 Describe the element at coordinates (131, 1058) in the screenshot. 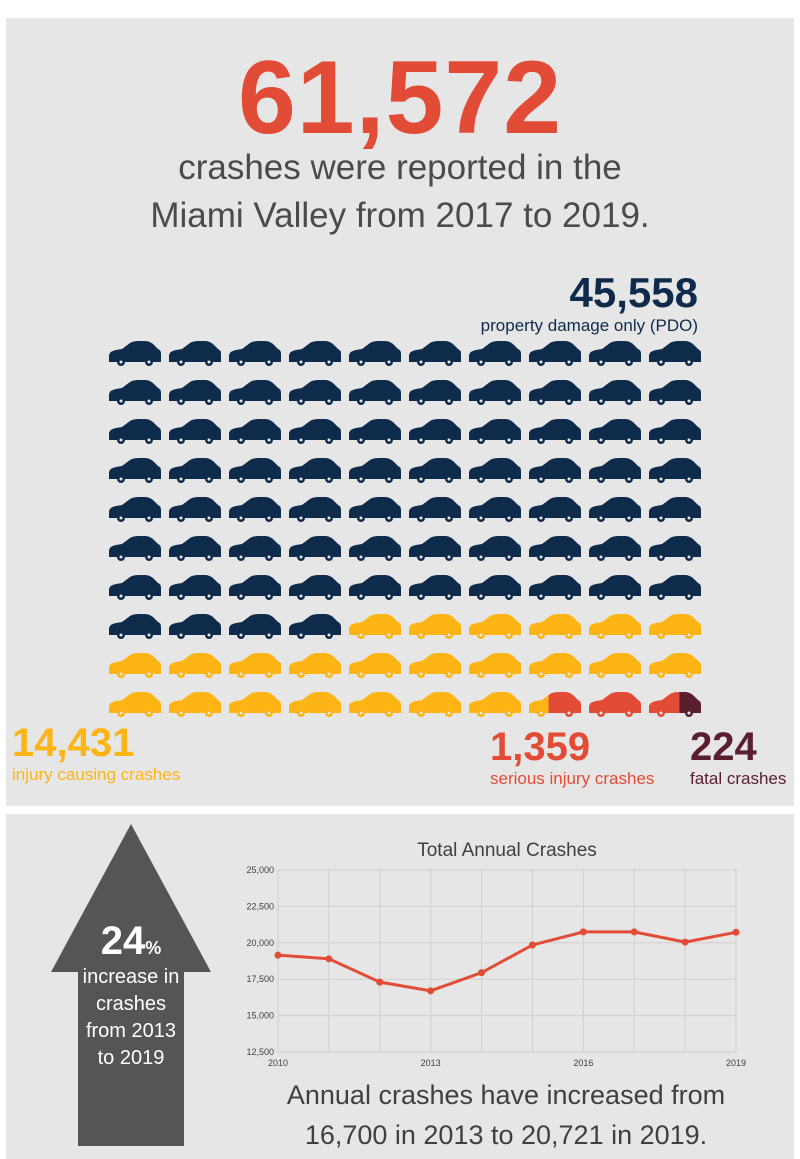

I see `arrow-text-line-4: to 2019` at that location.